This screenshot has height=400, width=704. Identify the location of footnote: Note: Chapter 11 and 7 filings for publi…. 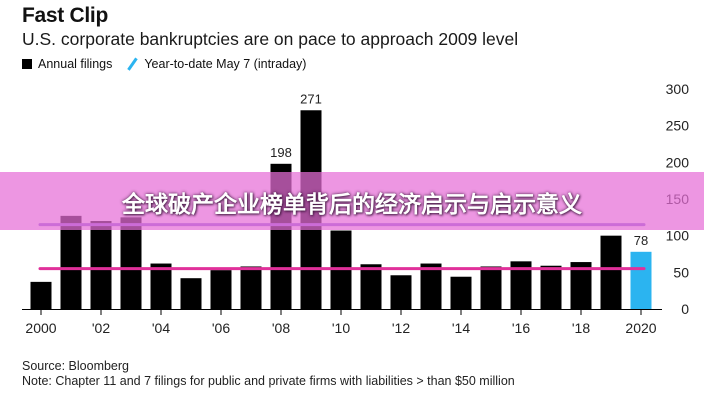
(268, 381).